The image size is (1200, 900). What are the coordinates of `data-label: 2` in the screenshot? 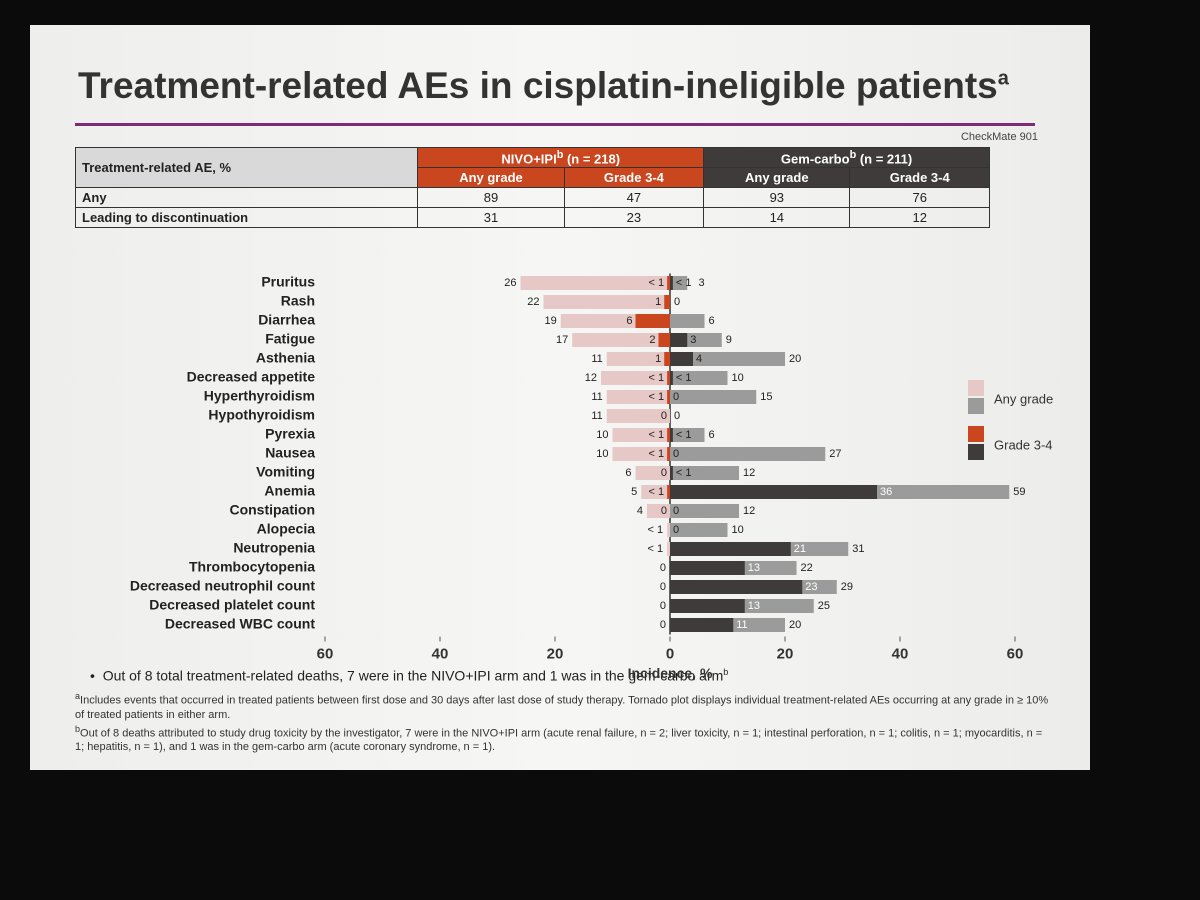 It's located at (652, 340).